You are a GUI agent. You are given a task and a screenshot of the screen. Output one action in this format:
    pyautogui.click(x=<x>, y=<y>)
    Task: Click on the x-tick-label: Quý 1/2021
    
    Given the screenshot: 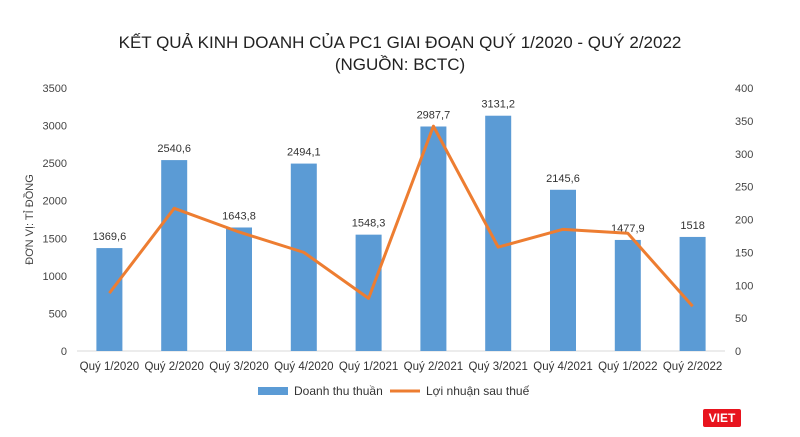 What is the action you would take?
    pyautogui.click(x=368, y=367)
    